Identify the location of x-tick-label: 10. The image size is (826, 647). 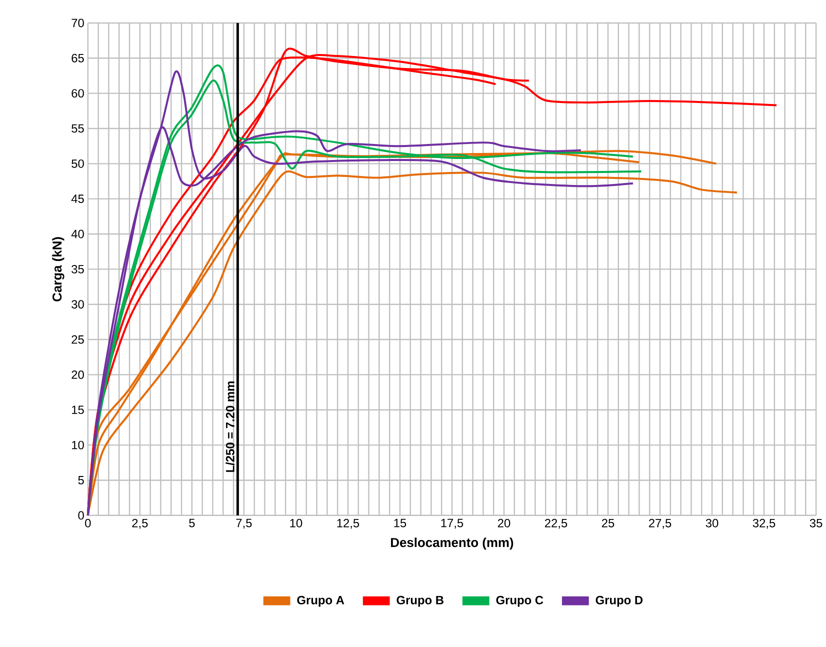
(296, 523).